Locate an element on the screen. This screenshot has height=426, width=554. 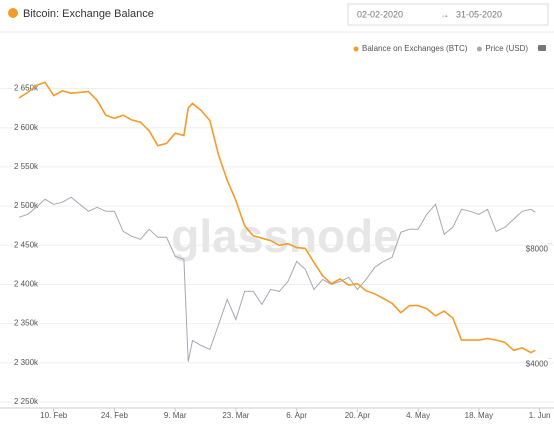
x-tick-label: 18. May is located at coordinates (479, 415).